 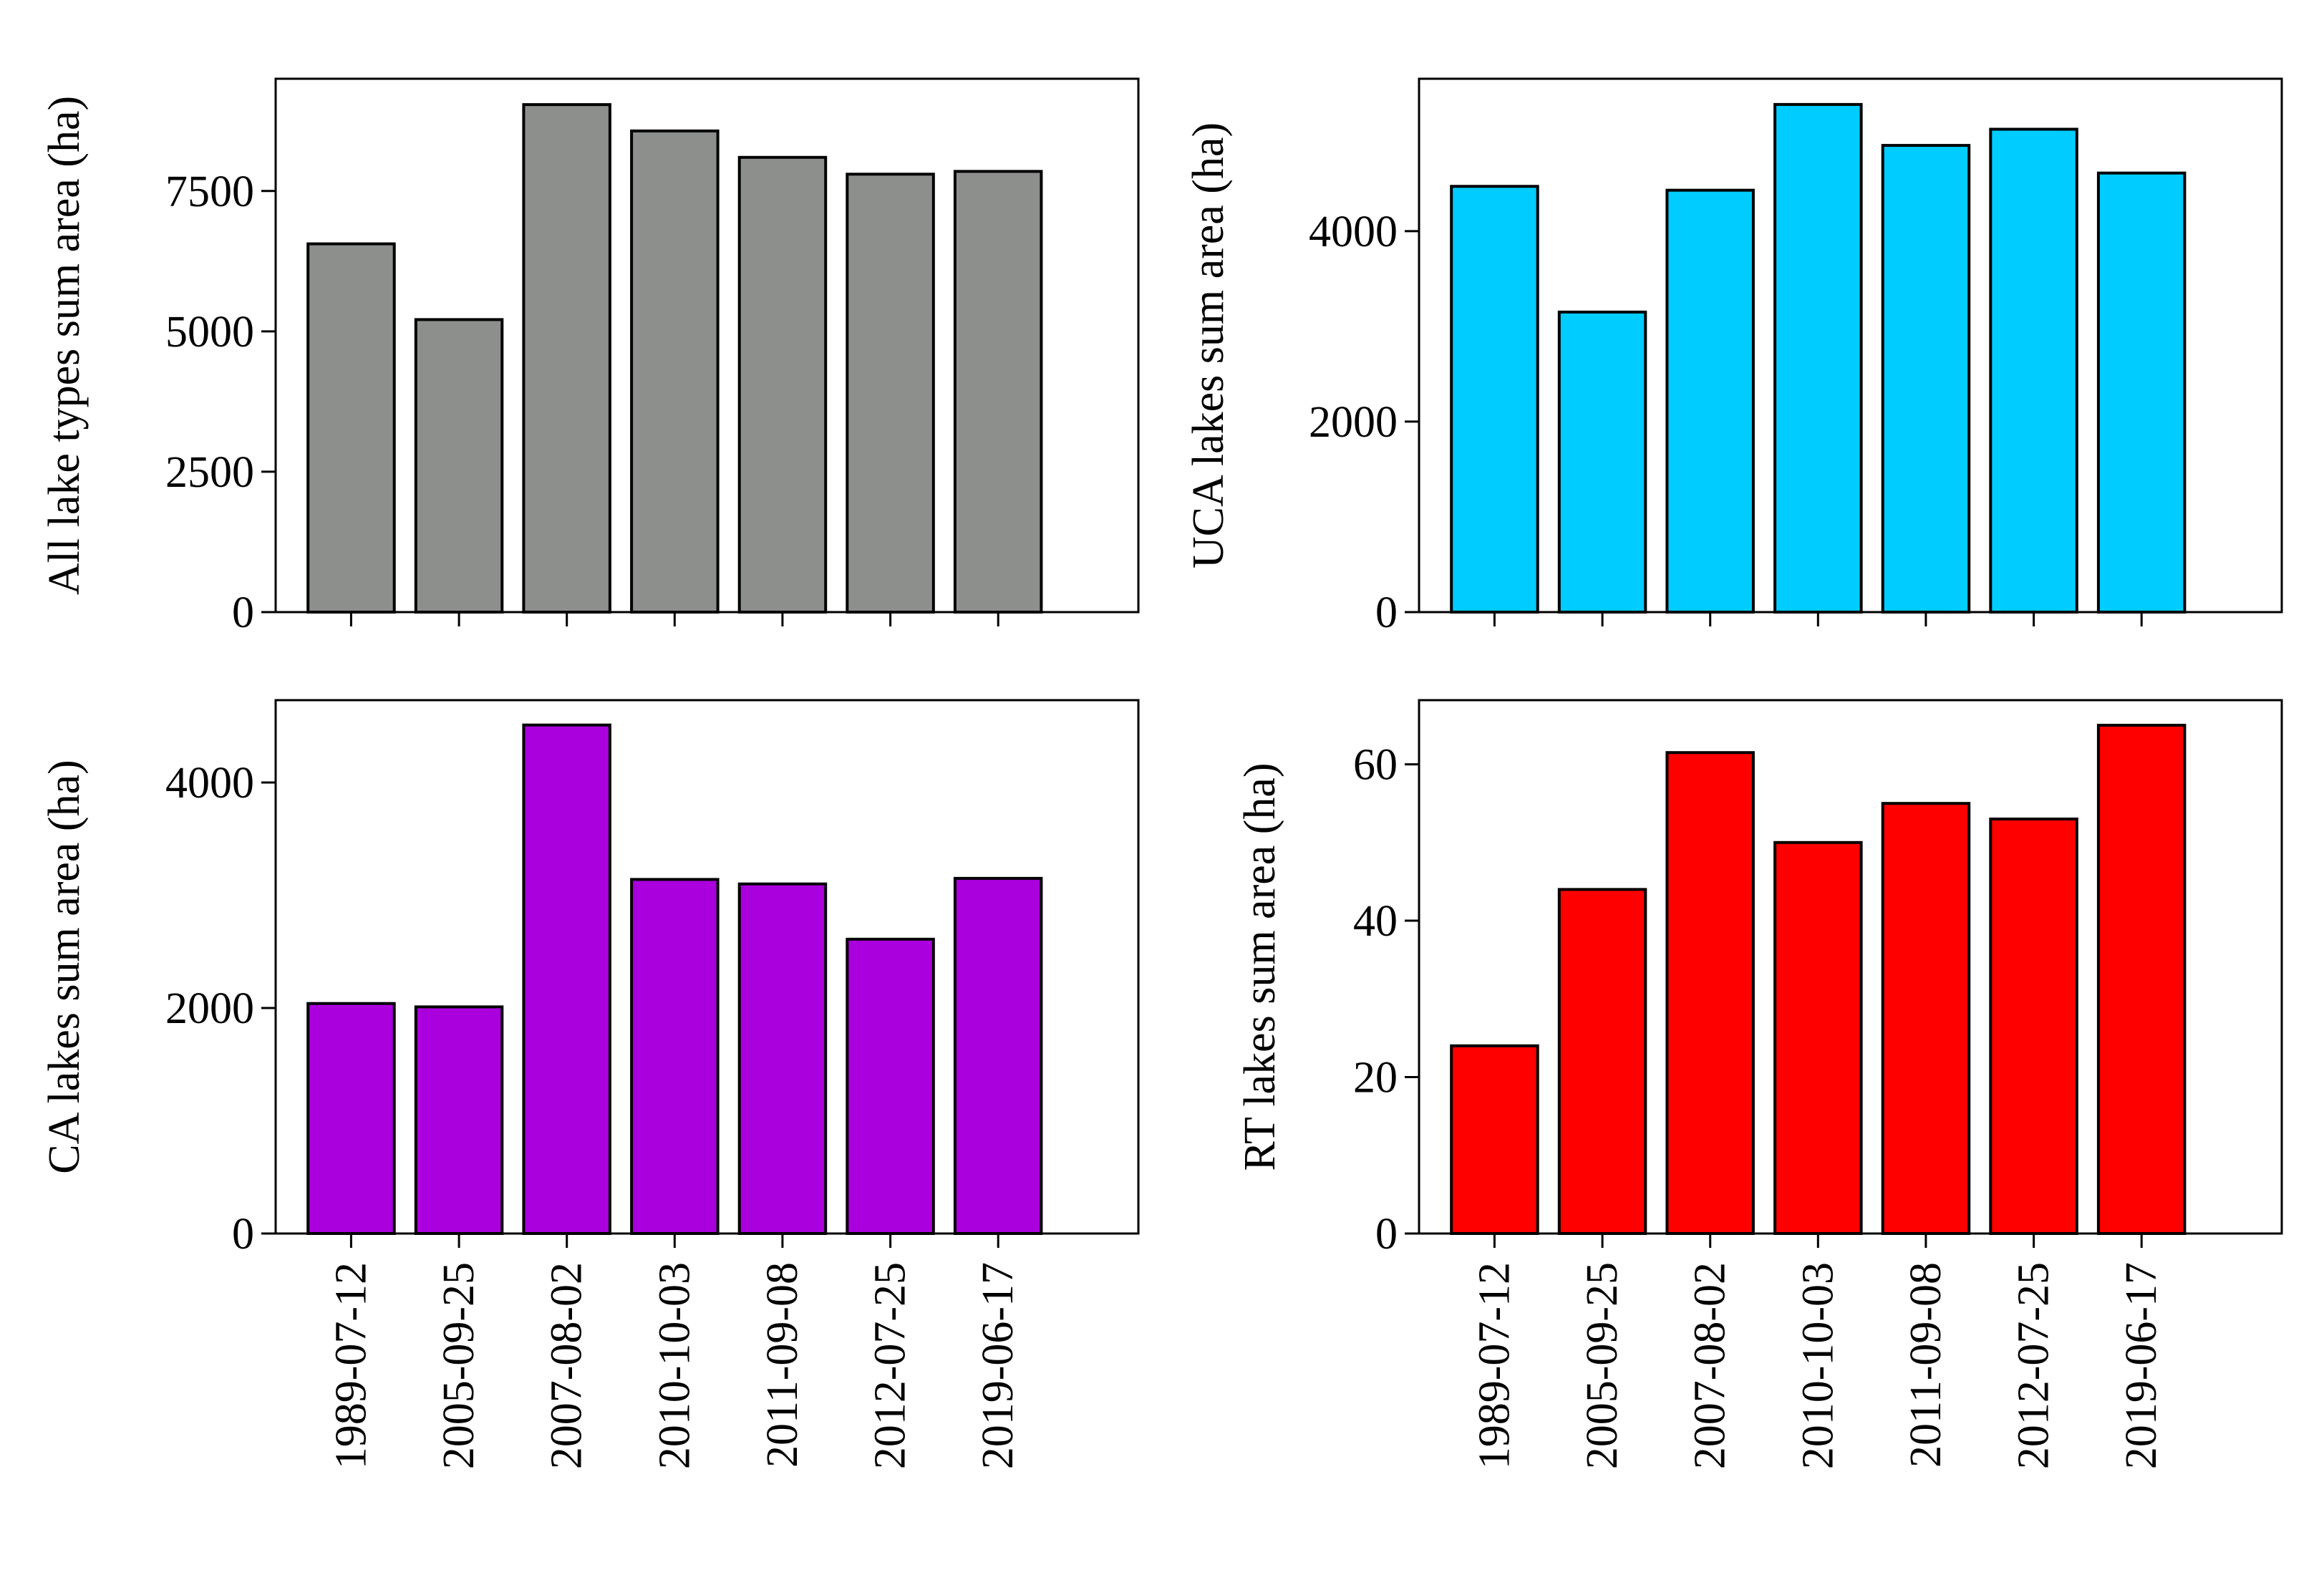 What do you see at coordinates (64, 966) in the screenshot?
I see `y-axis-label: CA lakes sum area (ha)` at bounding box center [64, 966].